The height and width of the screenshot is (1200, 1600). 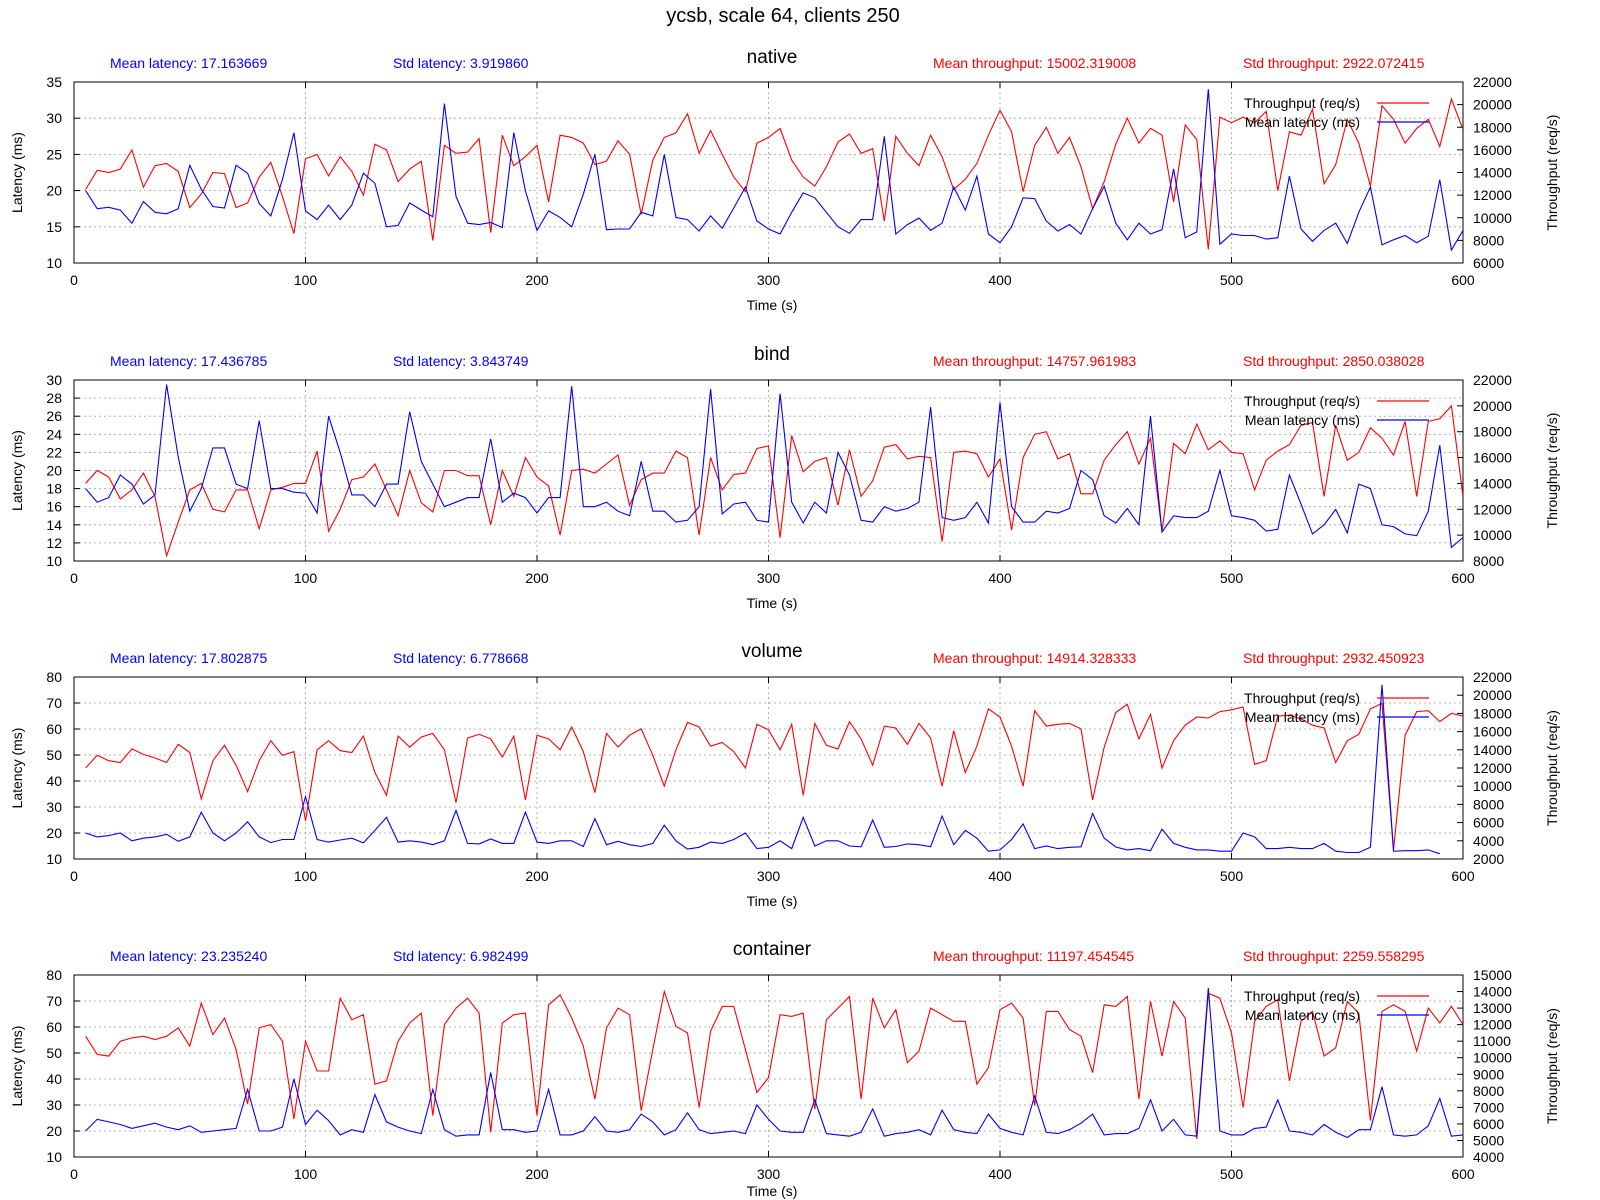 I want to click on y-tick-label: 16, so click(x=54, y=507).